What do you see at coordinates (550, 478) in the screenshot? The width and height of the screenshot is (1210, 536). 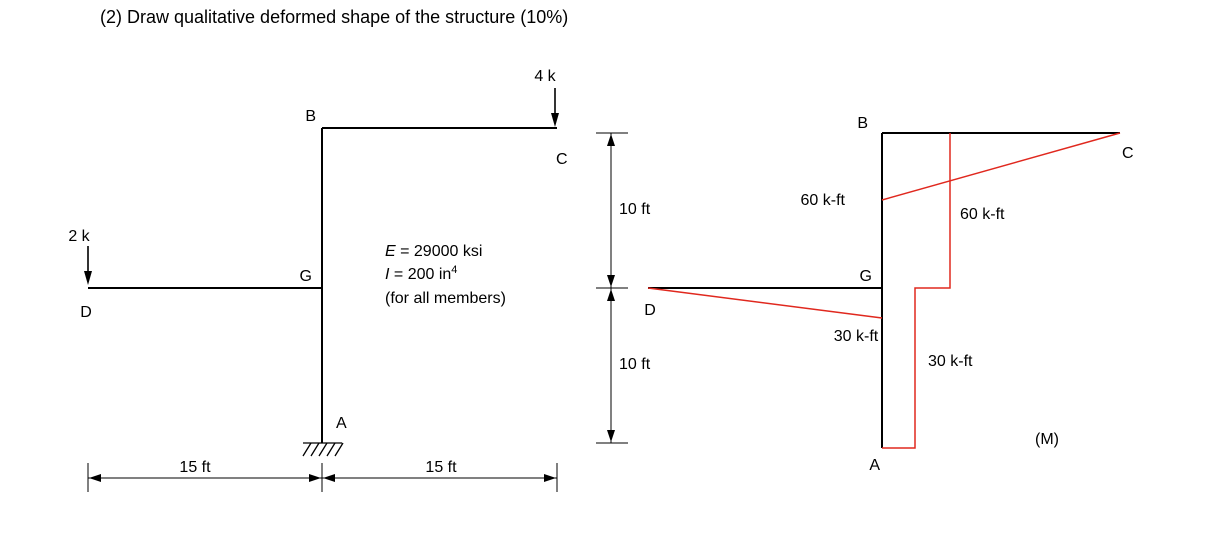 I see `arrowhead-right-end` at bounding box center [550, 478].